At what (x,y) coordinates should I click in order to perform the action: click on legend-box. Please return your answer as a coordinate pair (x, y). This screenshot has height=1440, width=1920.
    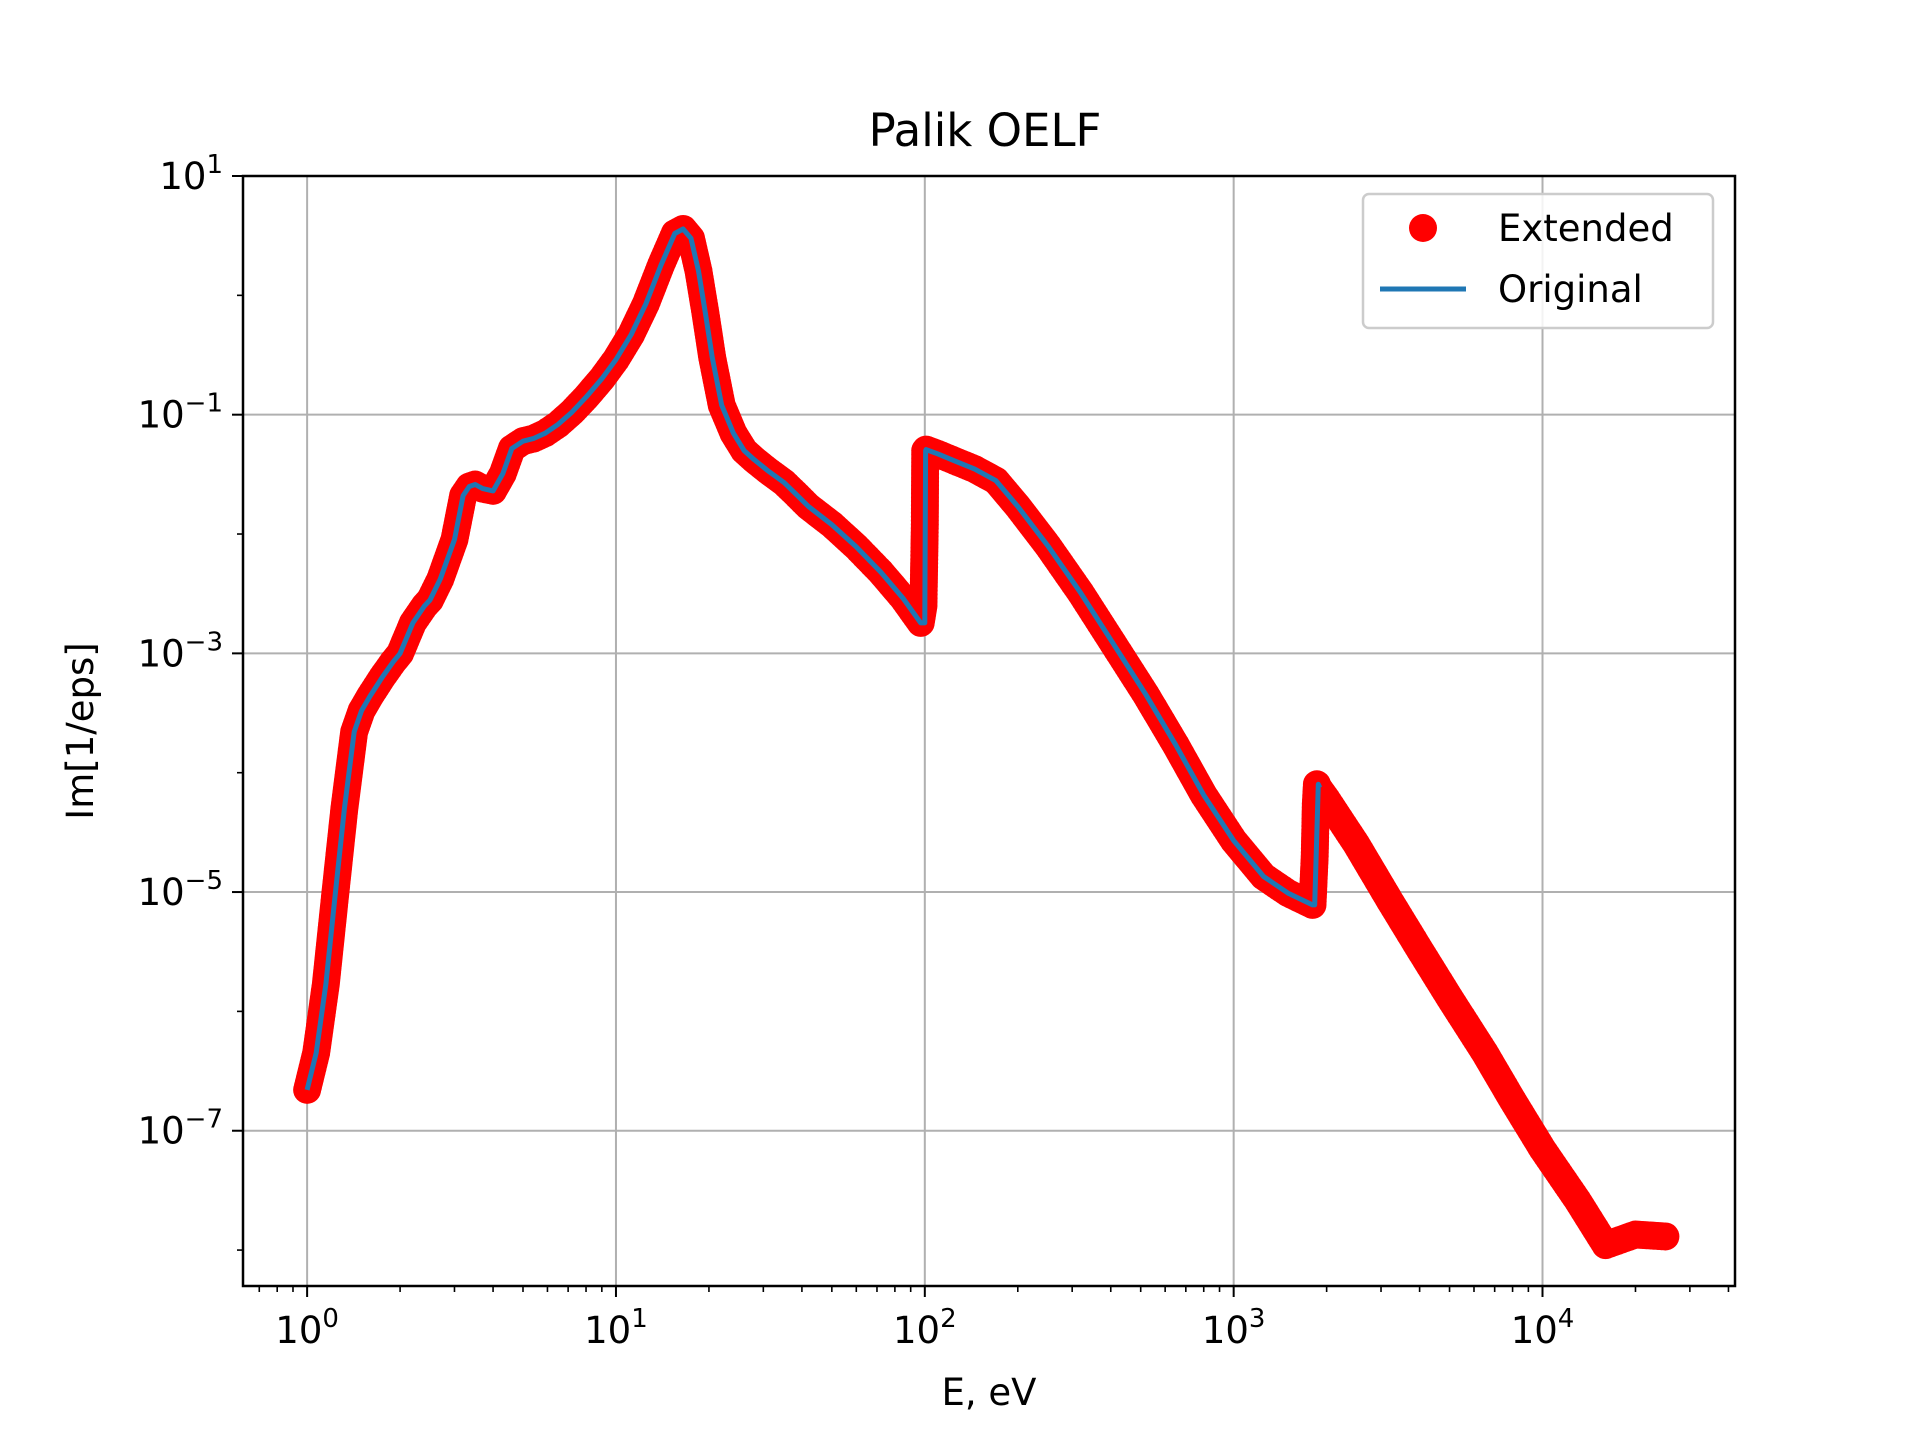
    Looking at the image, I should click on (1538, 261).